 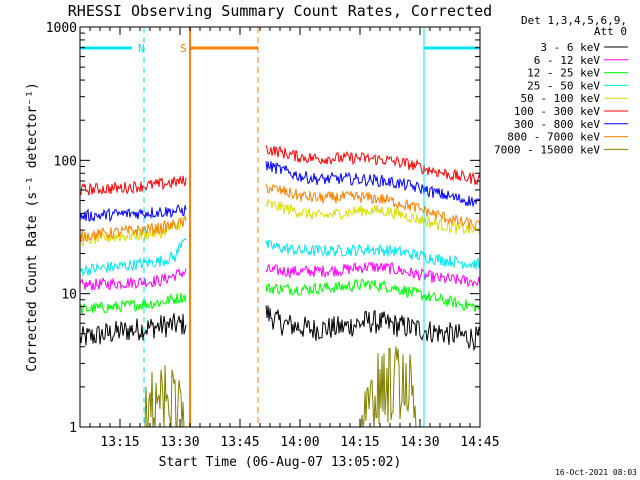 I want to click on series-6-12-kev, so click(x=280, y=275).